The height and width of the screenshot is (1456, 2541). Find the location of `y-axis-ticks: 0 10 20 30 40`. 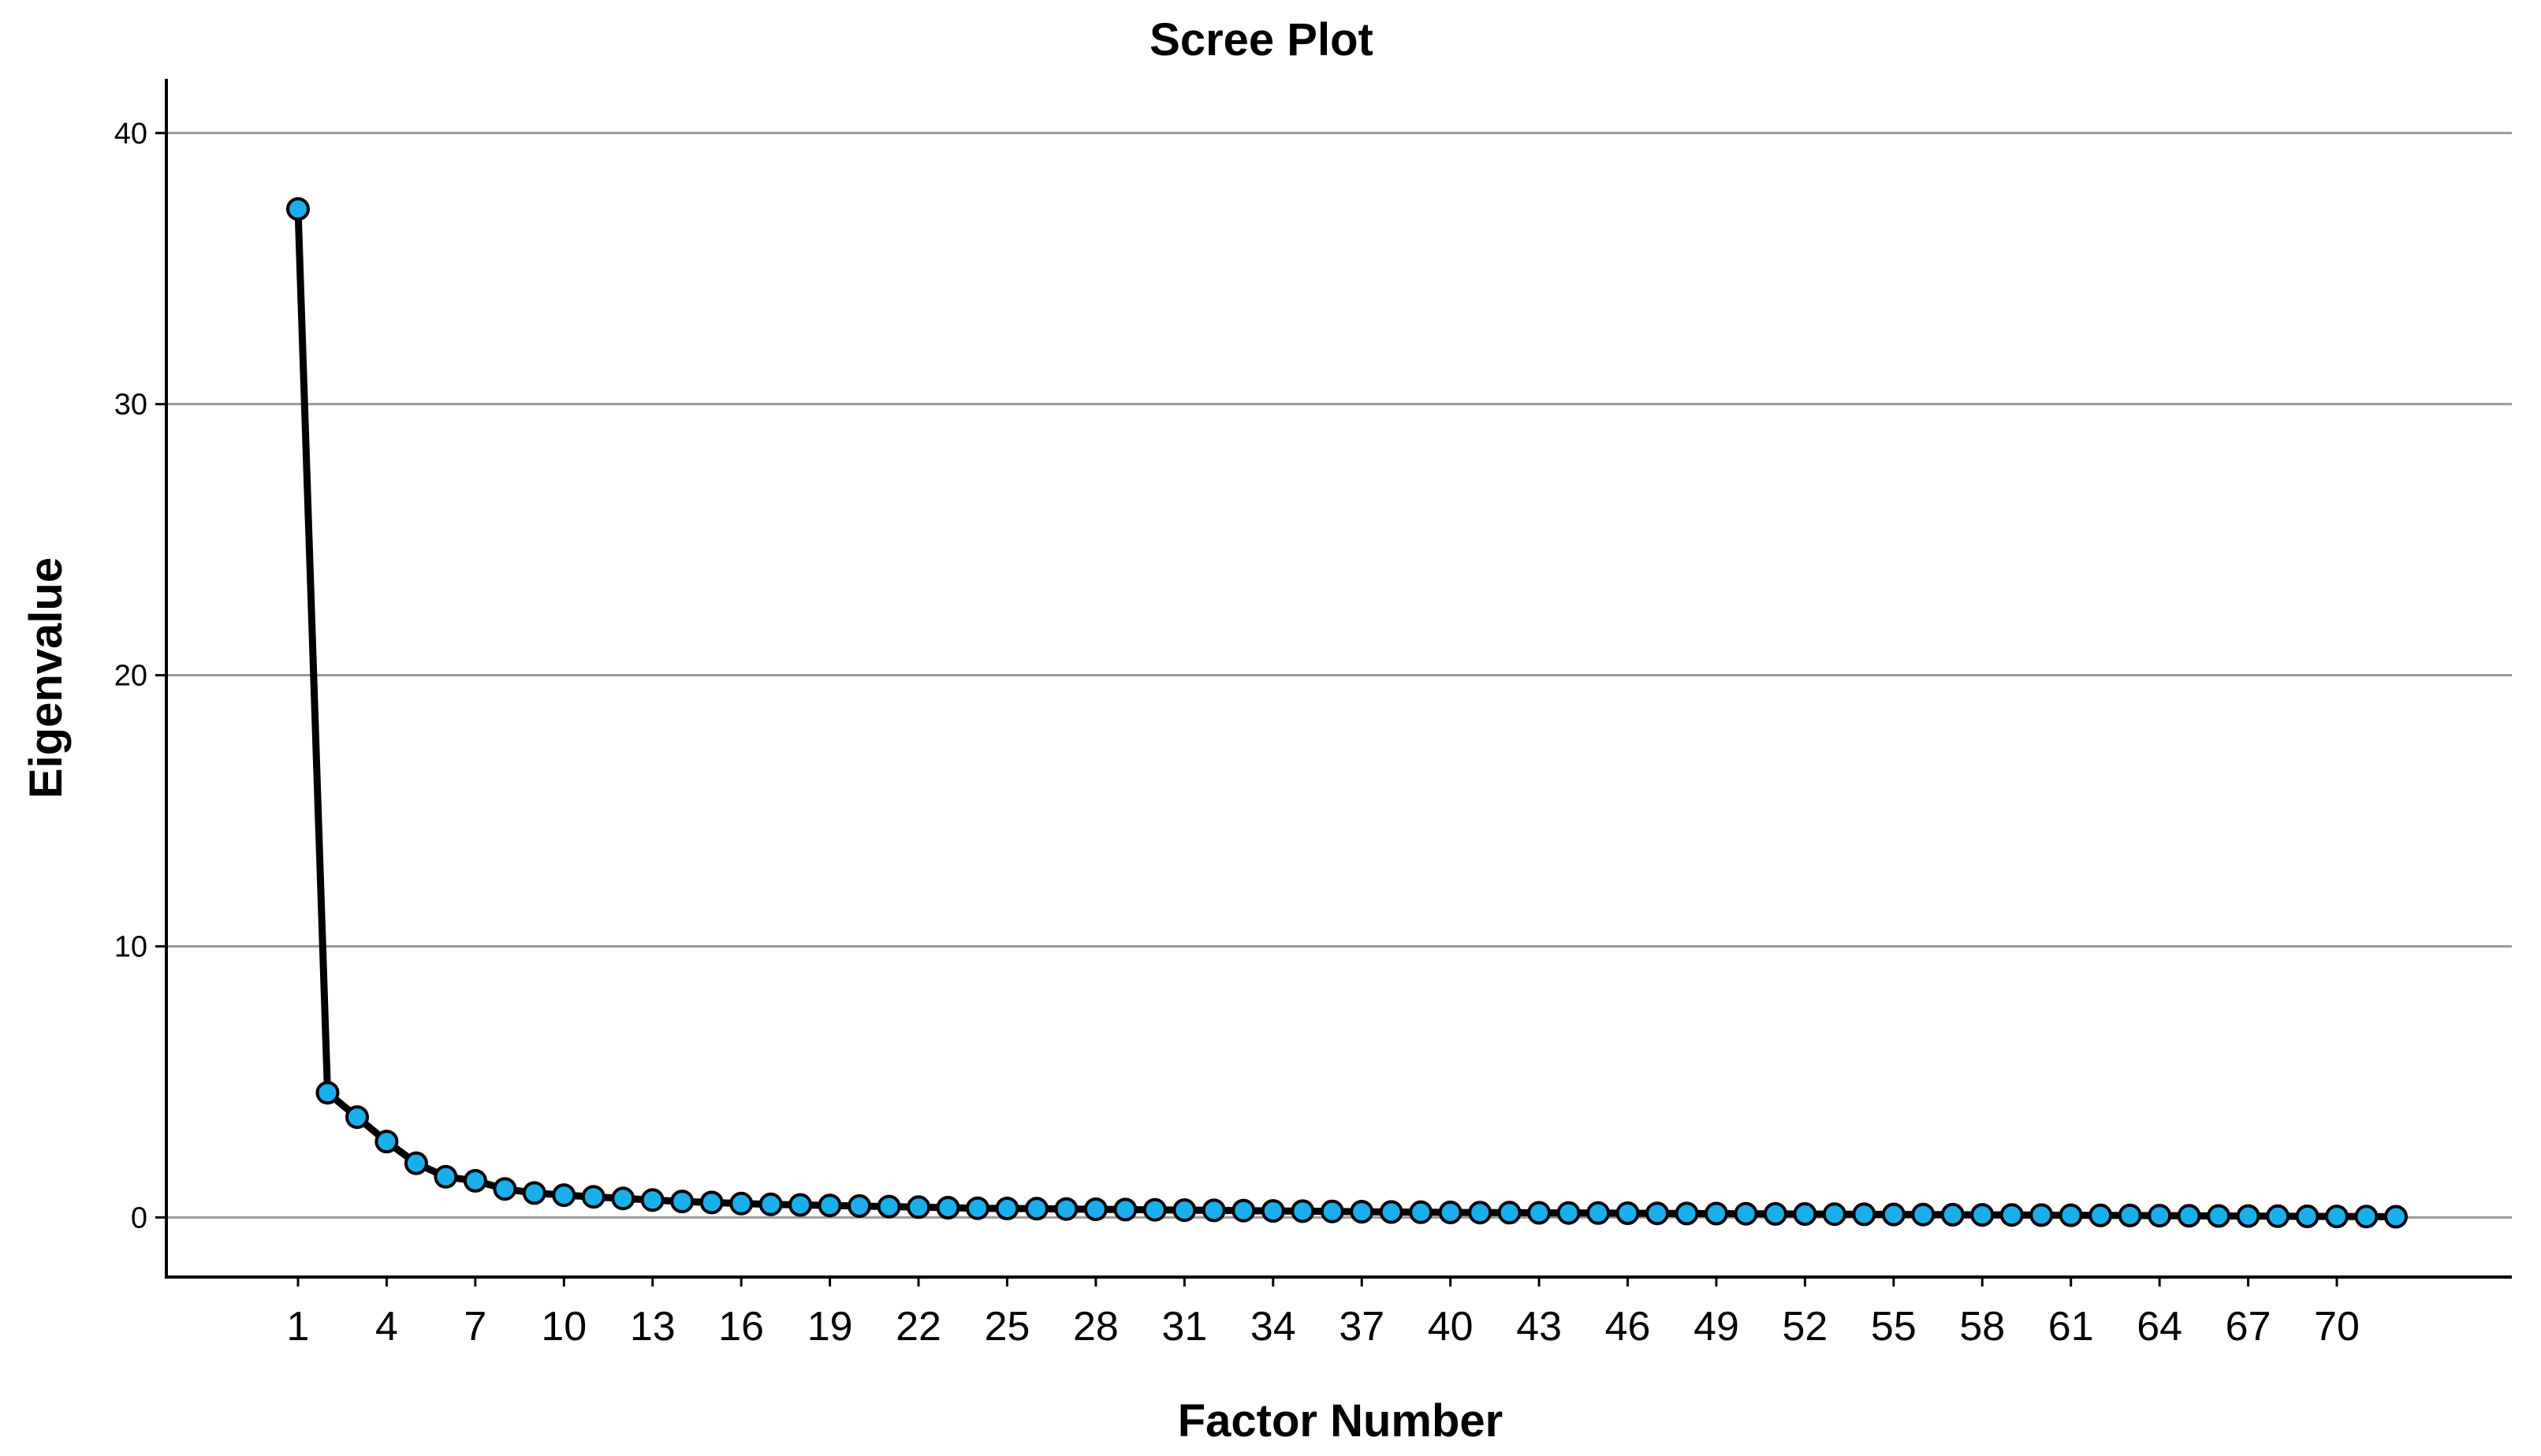

y-axis-ticks: 0 10 20 30 40 is located at coordinates (140, 675).